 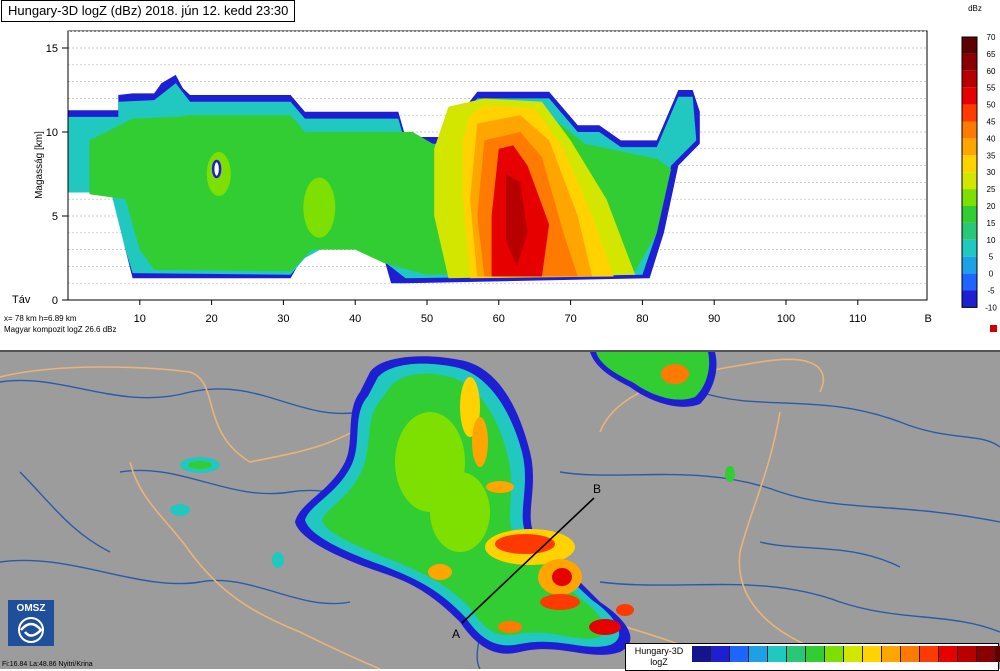 I want to click on colorbar-label: 5, so click(x=991, y=257).